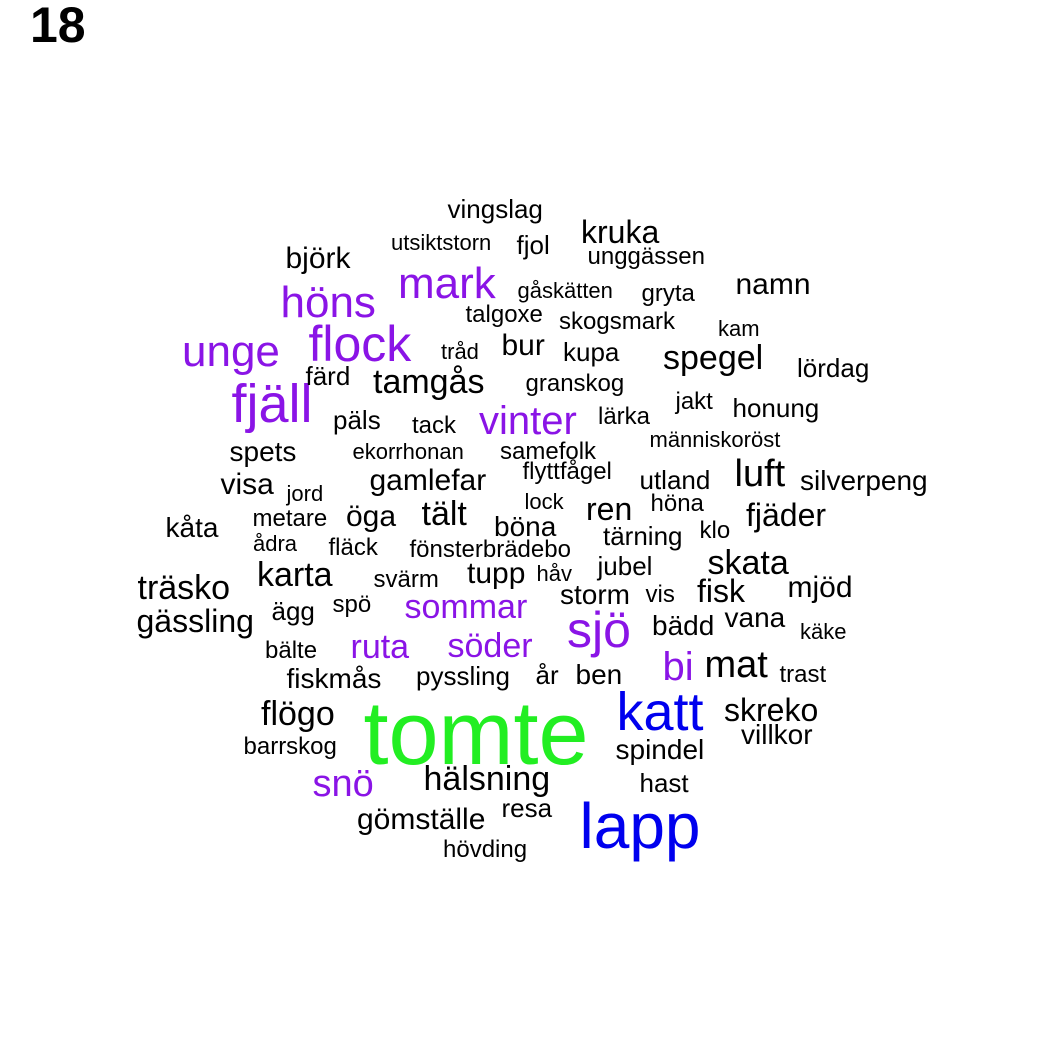 This screenshot has height=1050, width=1050. Describe the element at coordinates (599, 630) in the screenshot. I see `word-cloud-word: sjö` at that location.